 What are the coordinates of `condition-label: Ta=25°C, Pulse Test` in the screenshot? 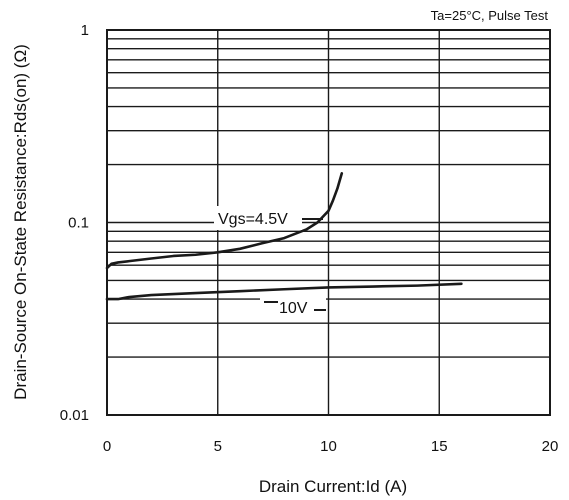 It's located at (490, 15).